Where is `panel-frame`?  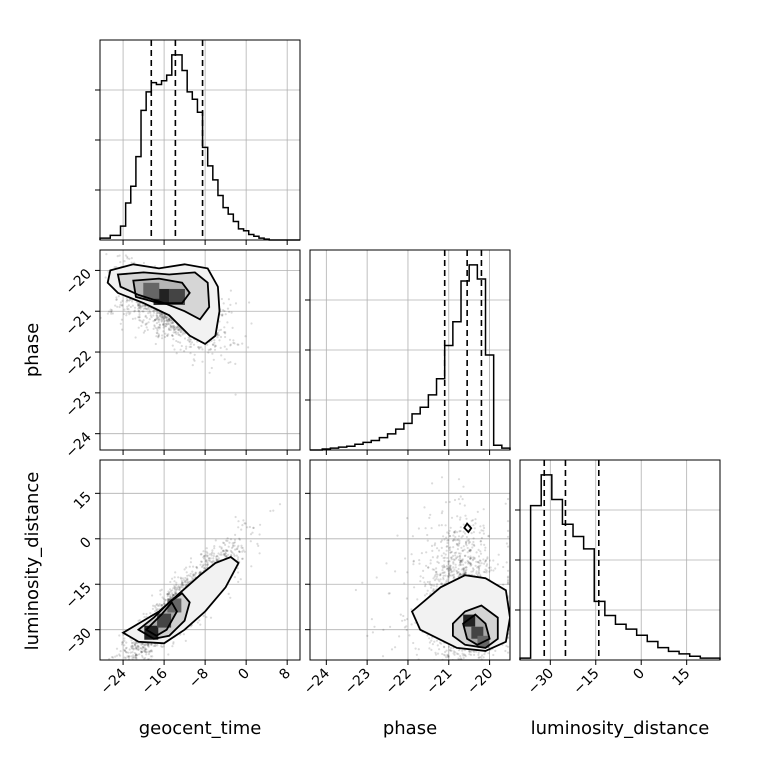 panel-frame is located at coordinates (200, 560).